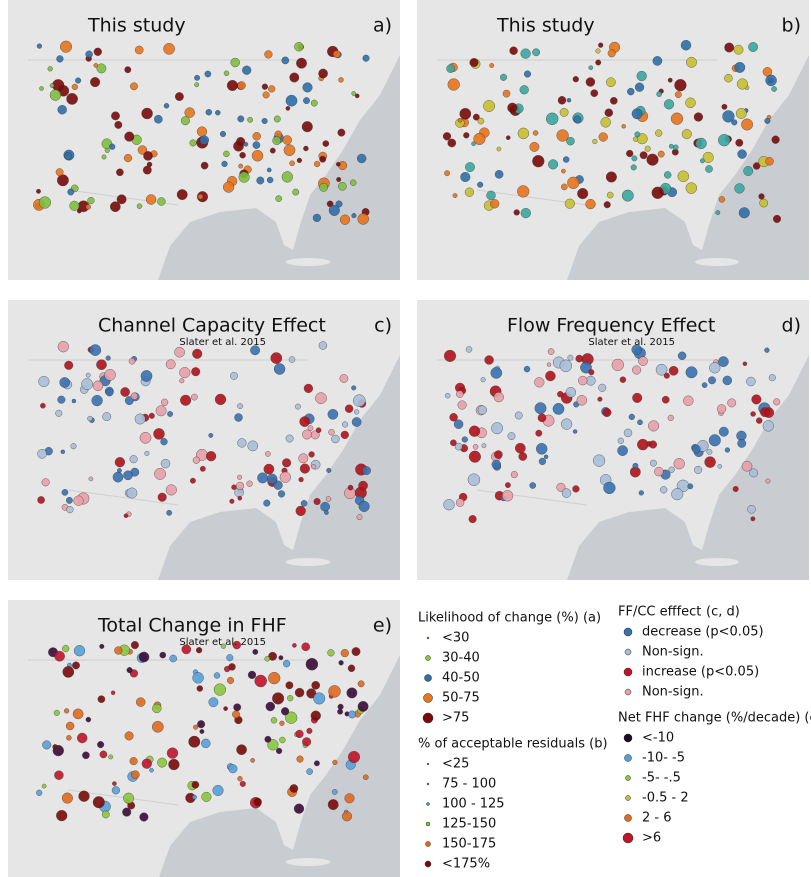 This screenshot has width=811, height=877. I want to click on legend-item: >6, so click(651, 838).